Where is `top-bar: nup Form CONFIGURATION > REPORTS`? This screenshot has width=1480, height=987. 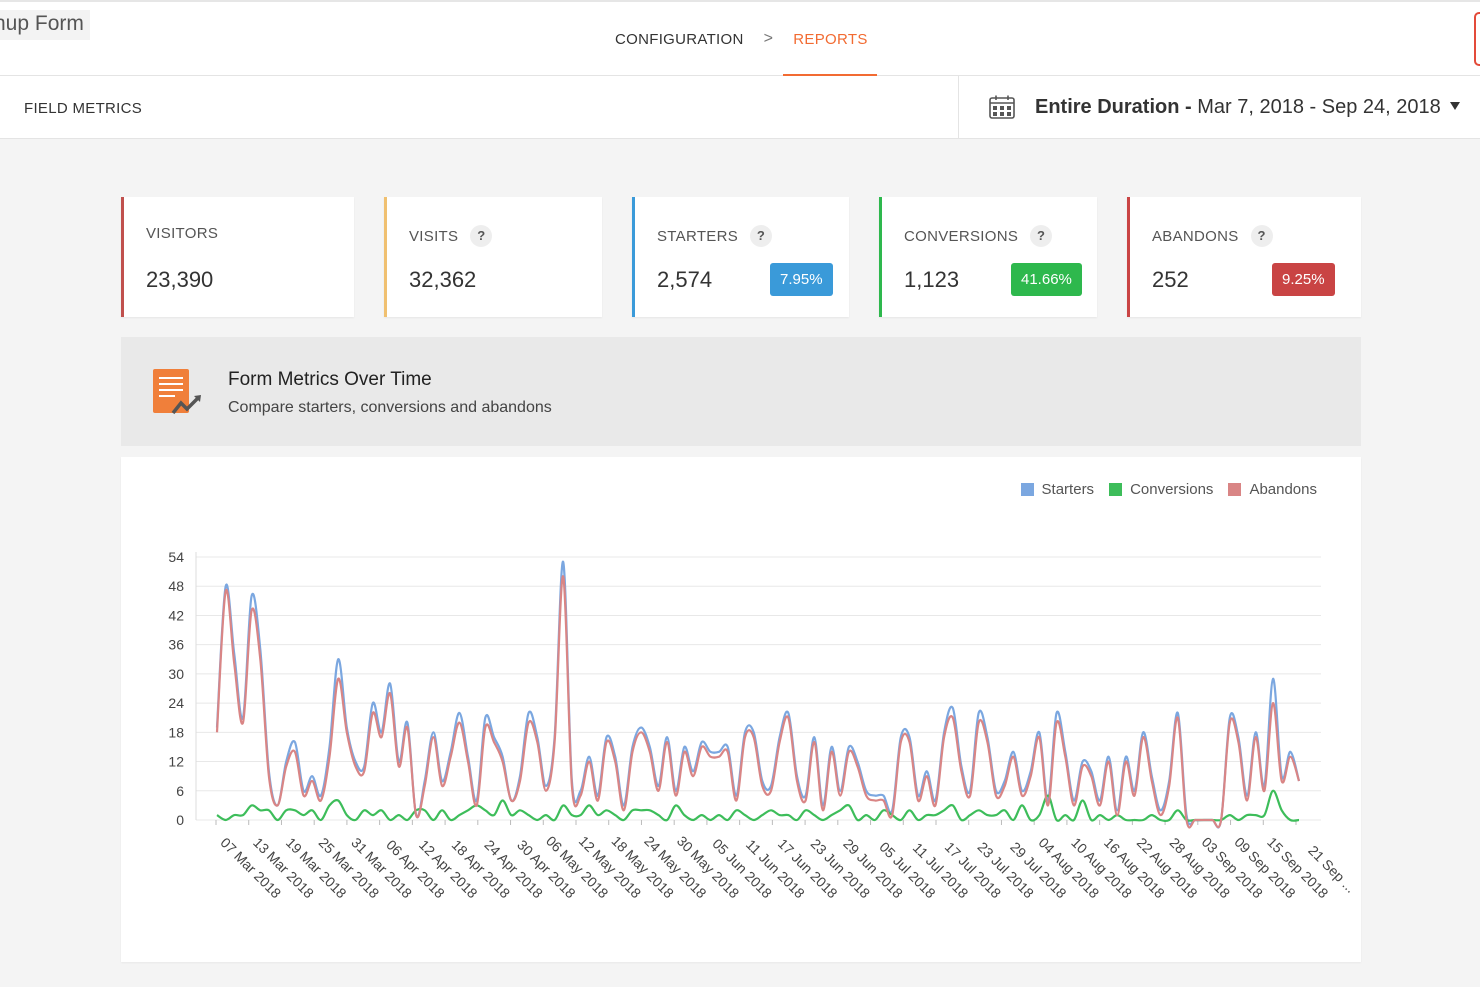
top-bar: nup Form CONFIGURATION > REPORTS is located at coordinates (740, 38).